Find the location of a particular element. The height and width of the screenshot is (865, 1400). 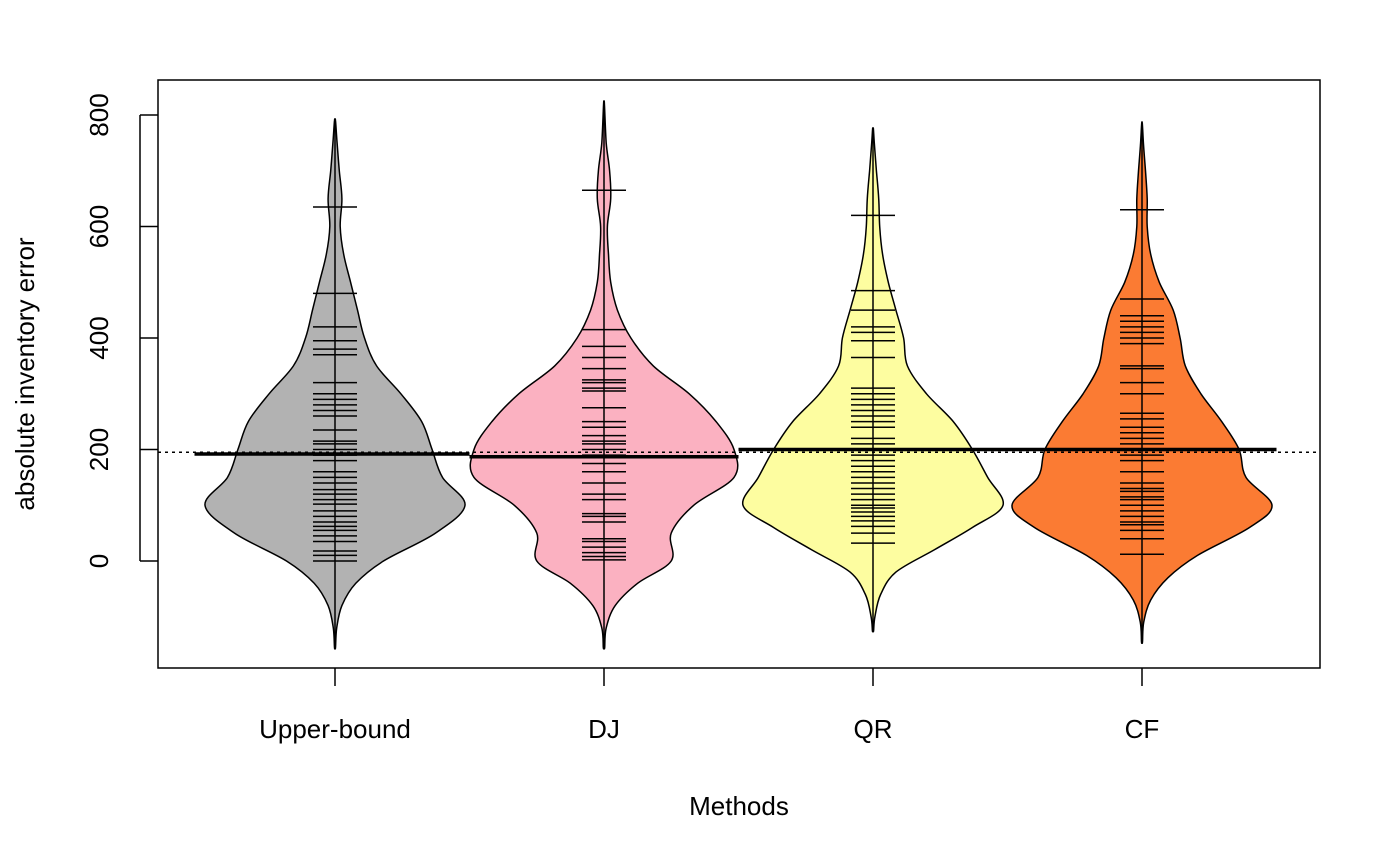

y-axis: 0 200 400 600 800 is located at coordinates (121, 330).